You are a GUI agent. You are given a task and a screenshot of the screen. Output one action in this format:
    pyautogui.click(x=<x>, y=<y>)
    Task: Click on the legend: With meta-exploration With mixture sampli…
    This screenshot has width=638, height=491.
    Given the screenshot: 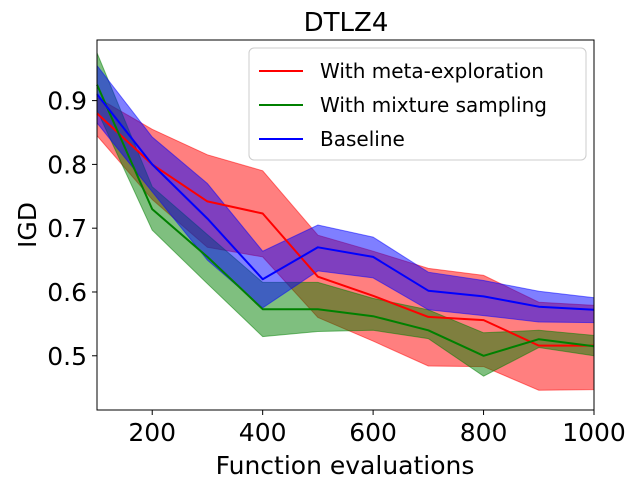 What is the action you would take?
    pyautogui.click(x=417, y=104)
    